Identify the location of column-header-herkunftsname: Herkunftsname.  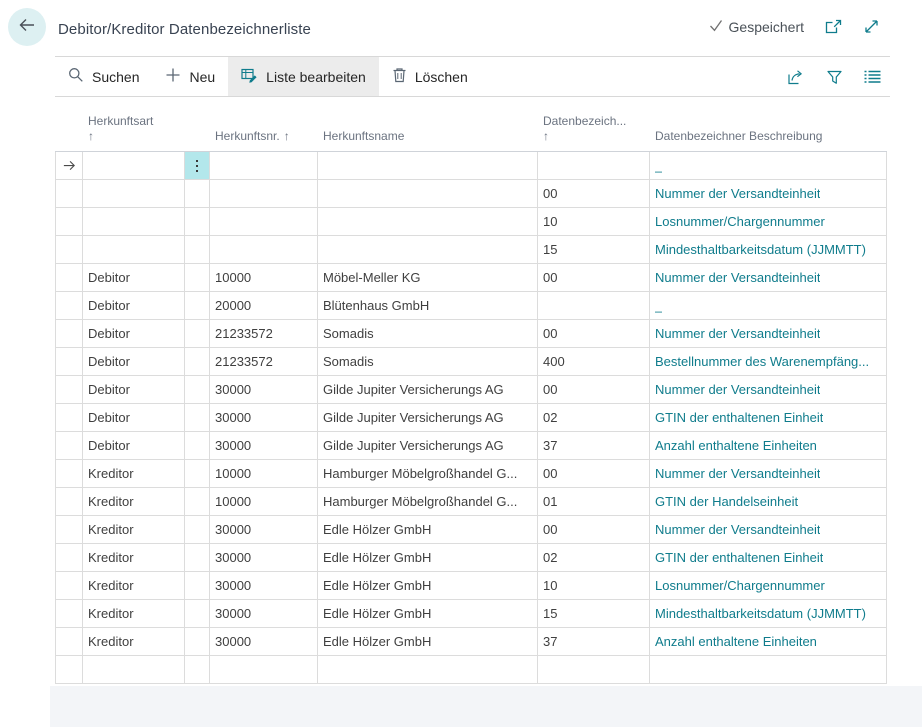
(428, 140).